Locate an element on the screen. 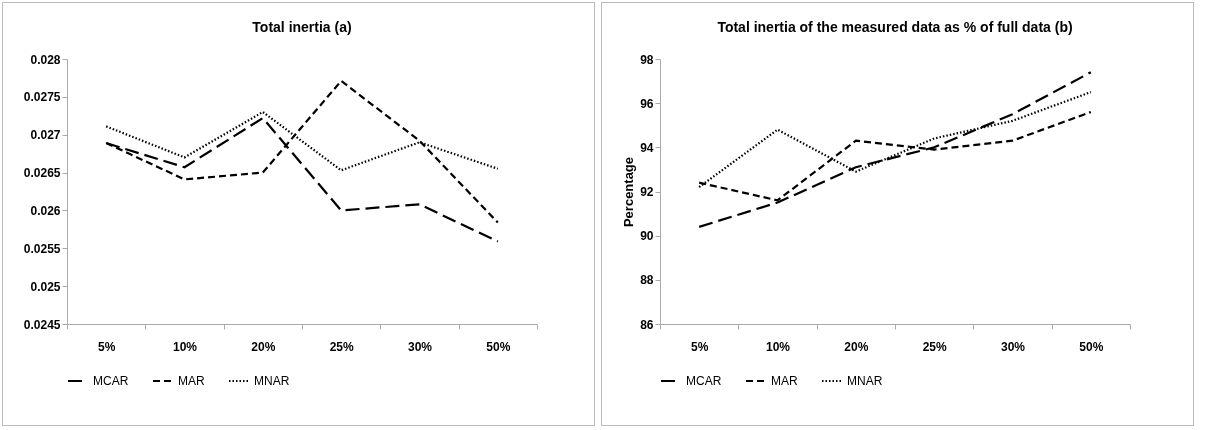 The width and height of the screenshot is (1205, 430). y-tick-label: 92 is located at coordinates (647, 192).